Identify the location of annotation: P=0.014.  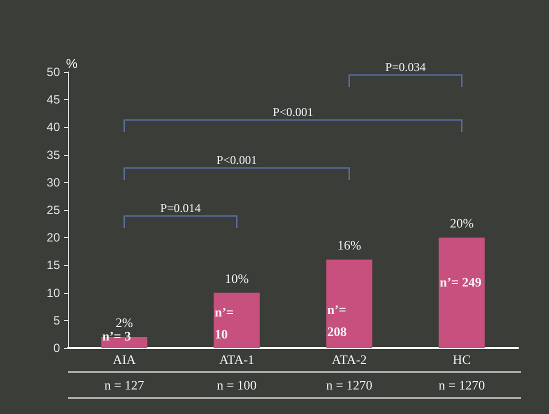
(180, 208).